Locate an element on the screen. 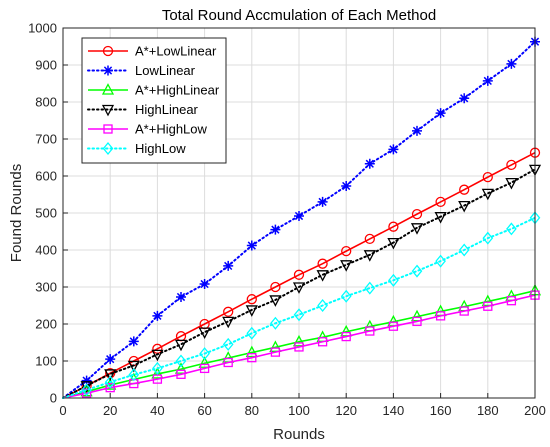 The image size is (550, 447). y-tick-label: 1000 is located at coordinates (42, 28).